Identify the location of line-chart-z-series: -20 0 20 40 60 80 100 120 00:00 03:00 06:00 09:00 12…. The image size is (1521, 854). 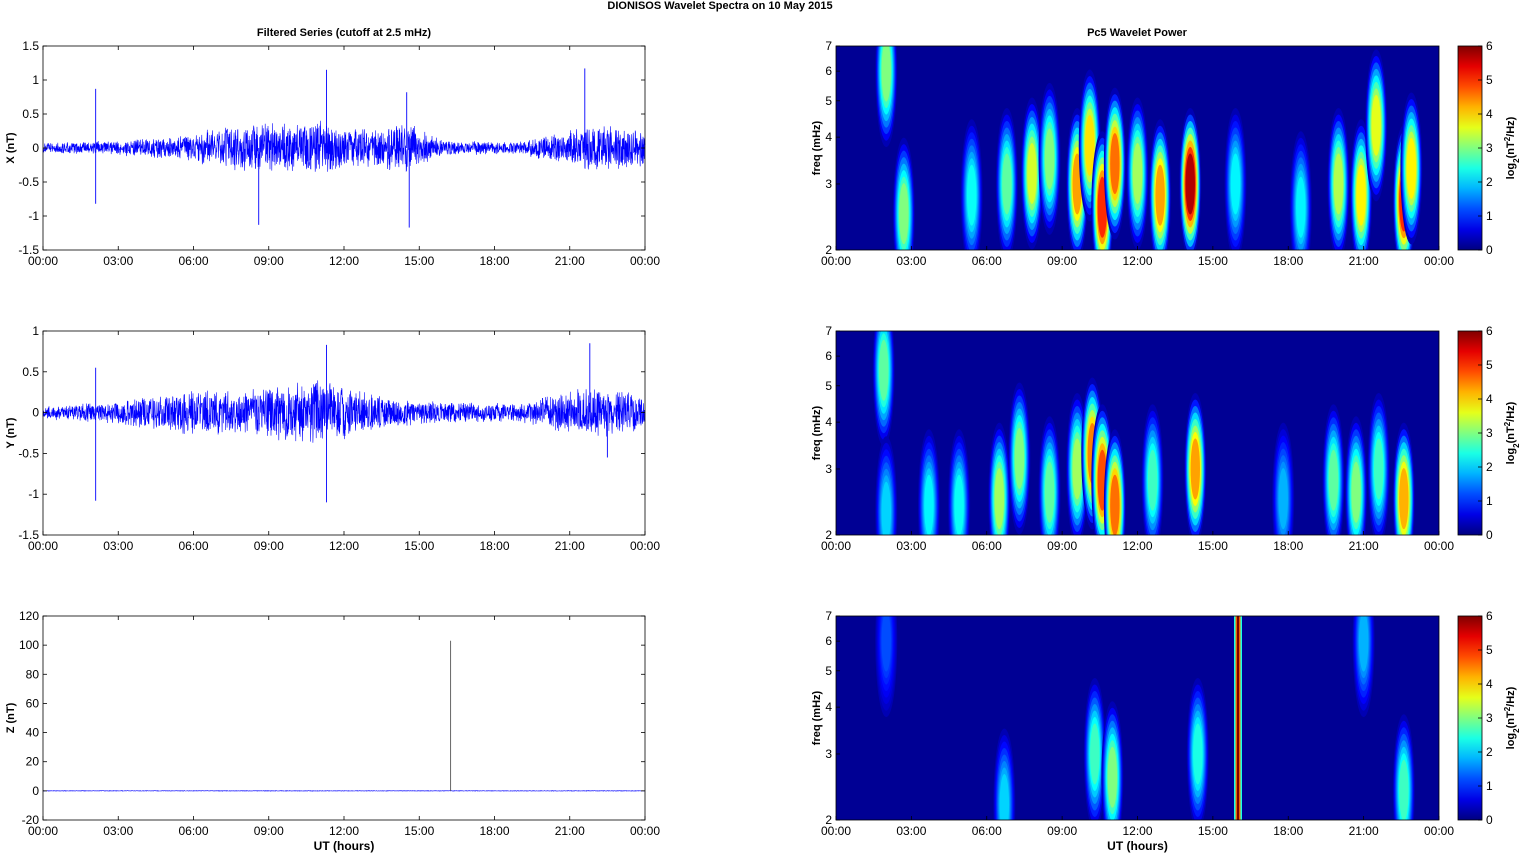
(332, 731).